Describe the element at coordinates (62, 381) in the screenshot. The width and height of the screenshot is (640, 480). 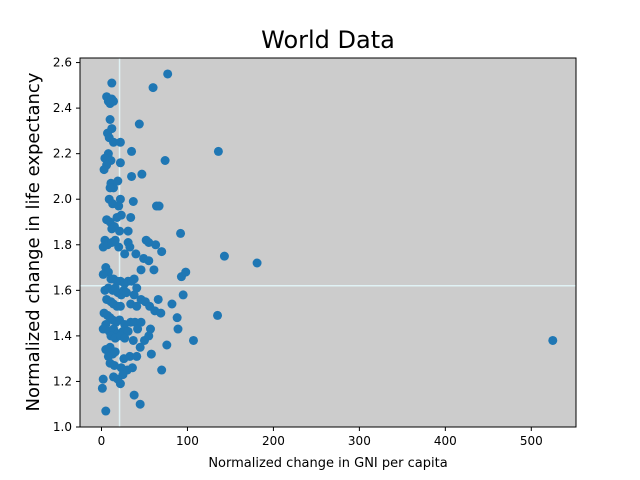
I see `y-tick-label: 1.2` at that location.